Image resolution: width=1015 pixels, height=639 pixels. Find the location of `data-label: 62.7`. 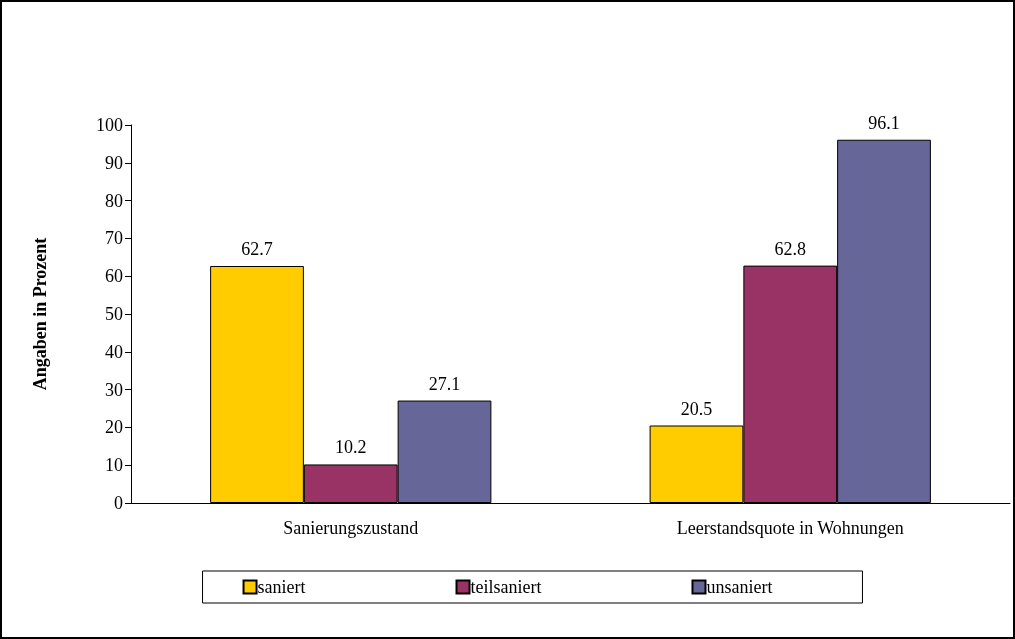

data-label: 62.7 is located at coordinates (257, 248).